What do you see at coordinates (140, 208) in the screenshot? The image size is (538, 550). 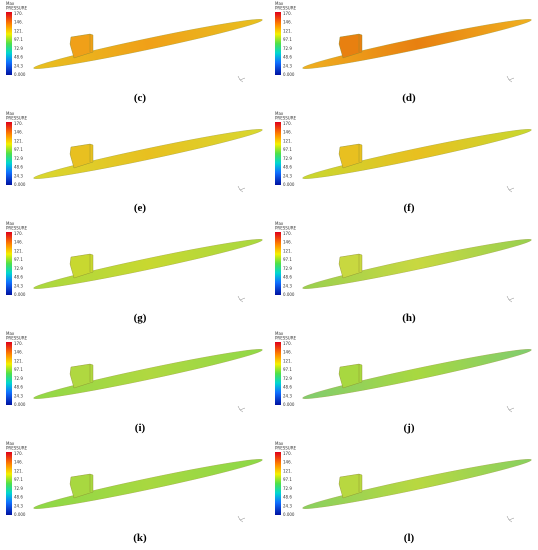 I see `panel-label: (e)` at bounding box center [140, 208].